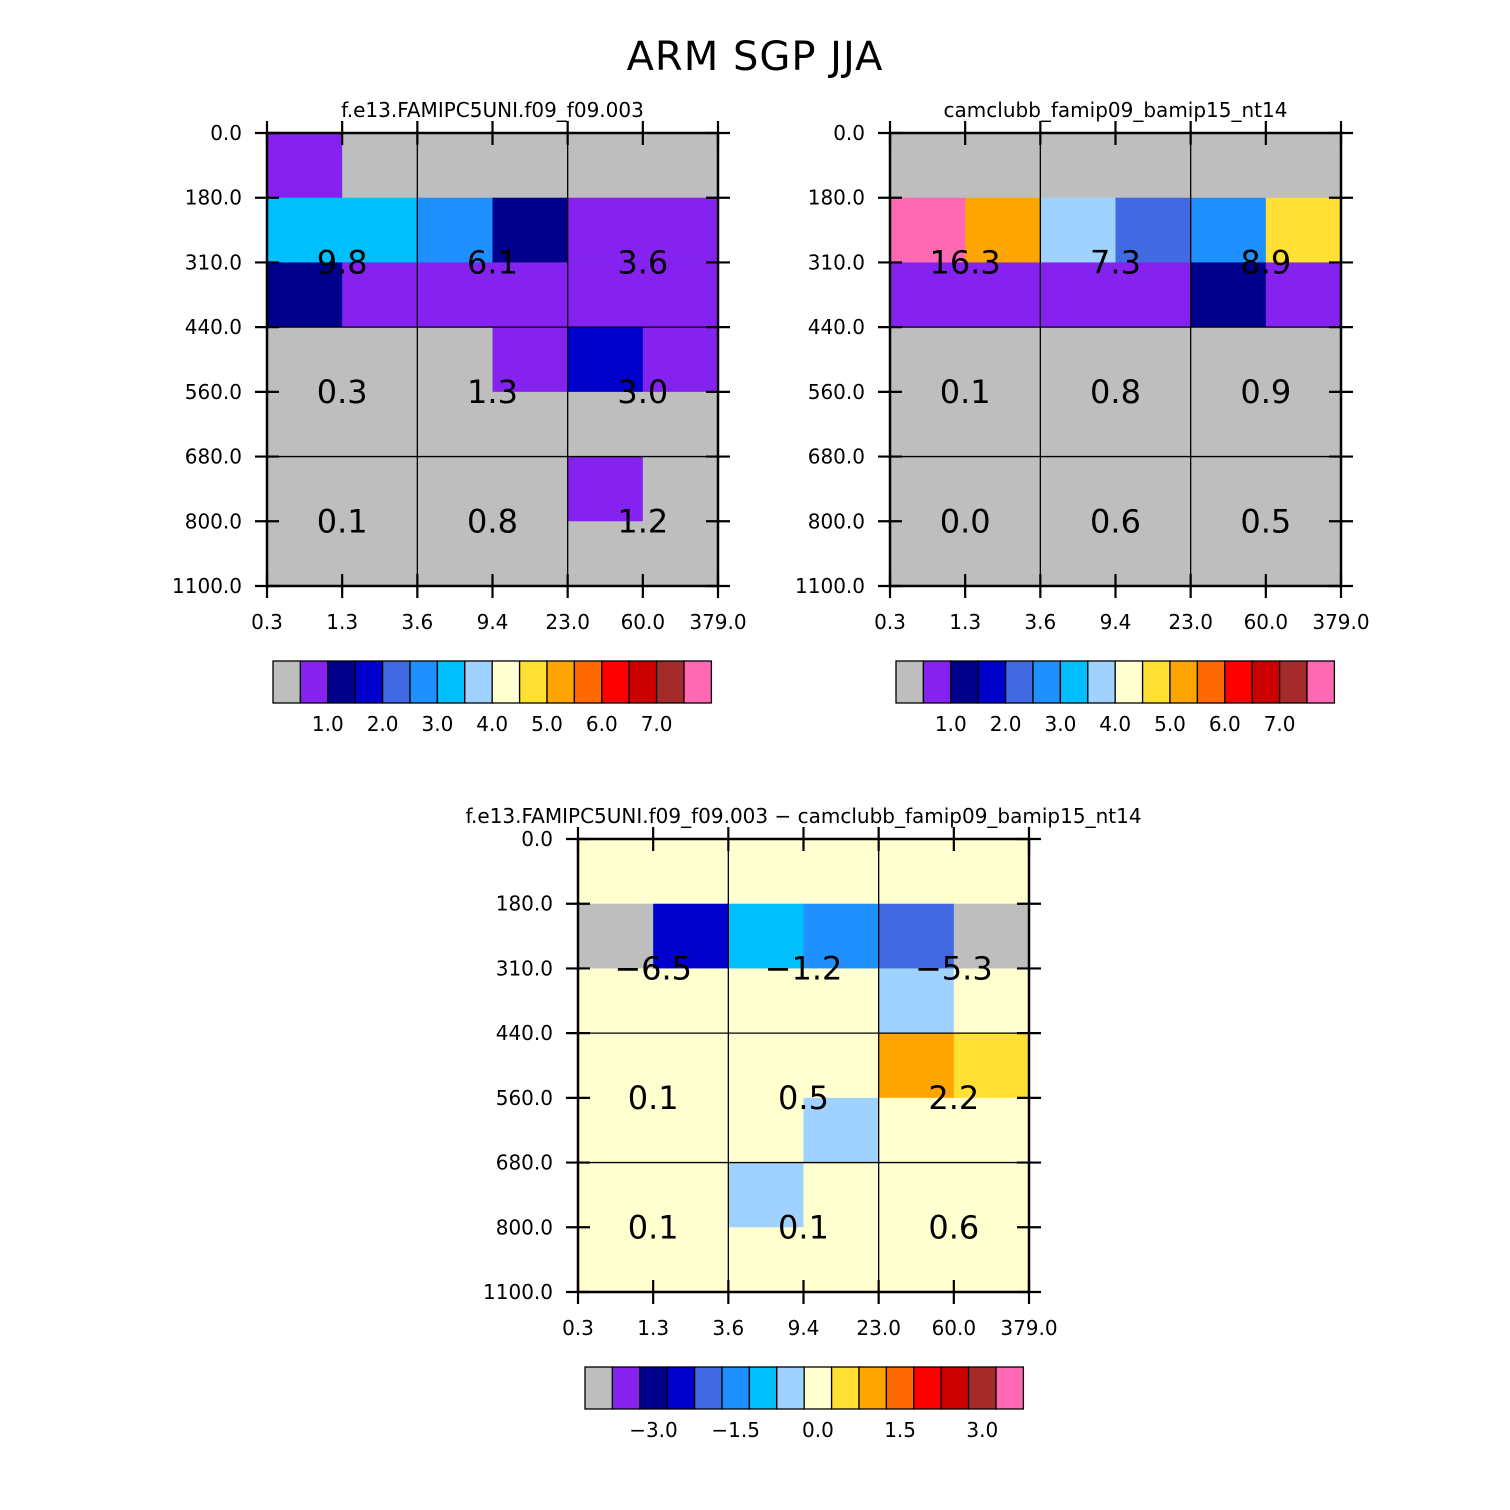 The height and width of the screenshot is (1510, 1510). What do you see at coordinates (1006, 724) in the screenshot?
I see `colorbar-label: 2.0` at bounding box center [1006, 724].